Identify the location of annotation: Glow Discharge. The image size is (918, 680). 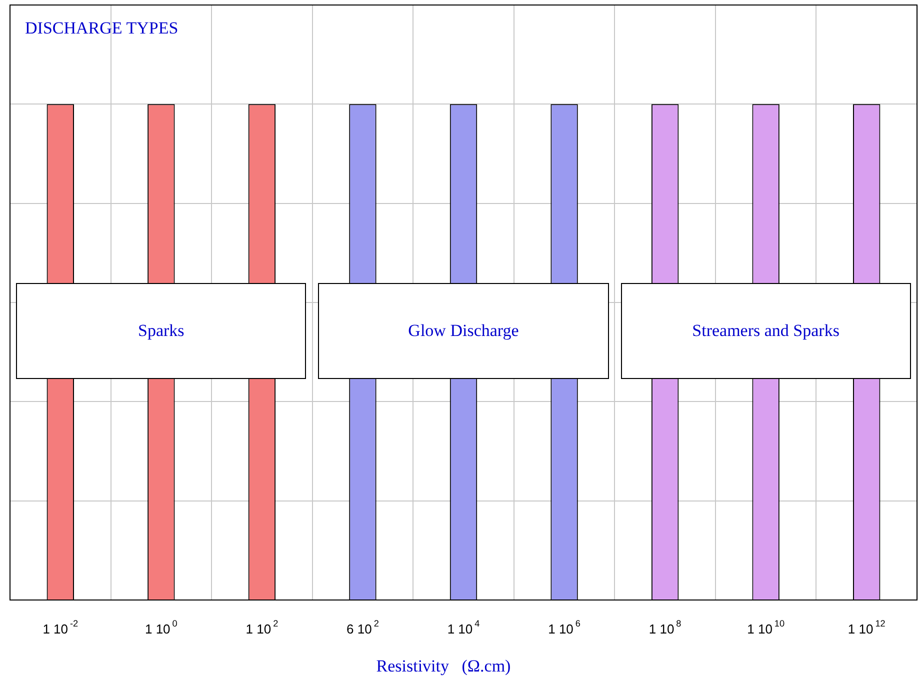
(463, 331).